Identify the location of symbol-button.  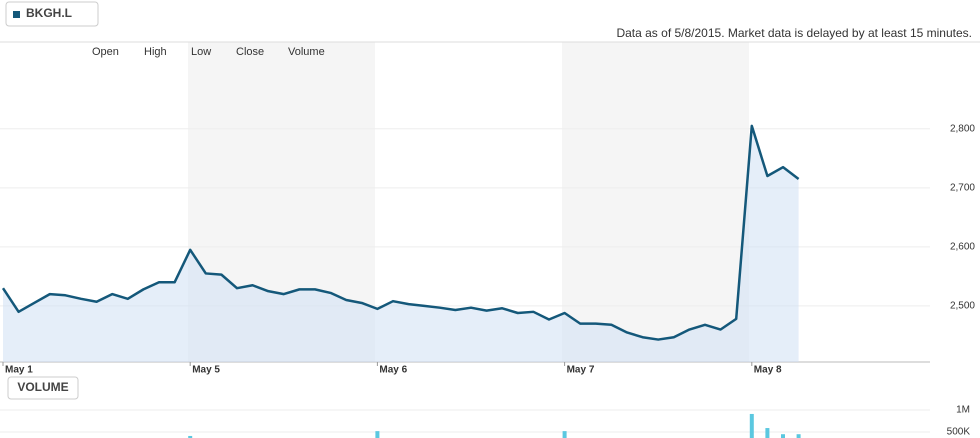
(52, 14).